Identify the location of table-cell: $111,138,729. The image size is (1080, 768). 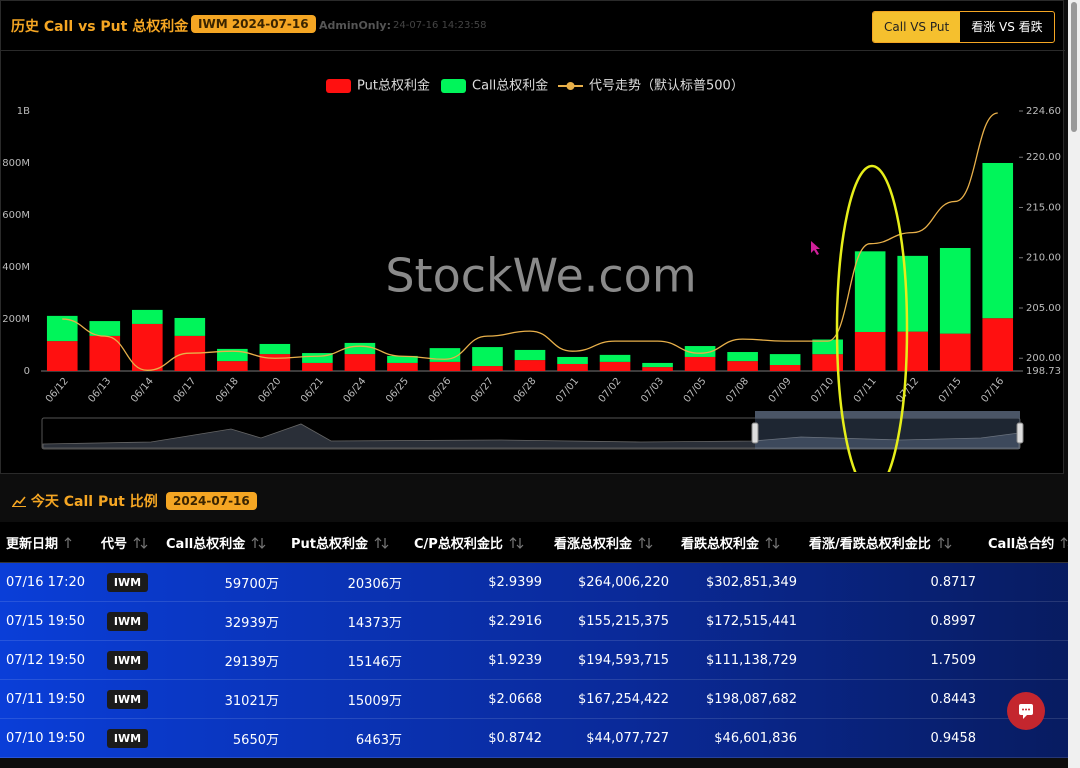
(739, 660).